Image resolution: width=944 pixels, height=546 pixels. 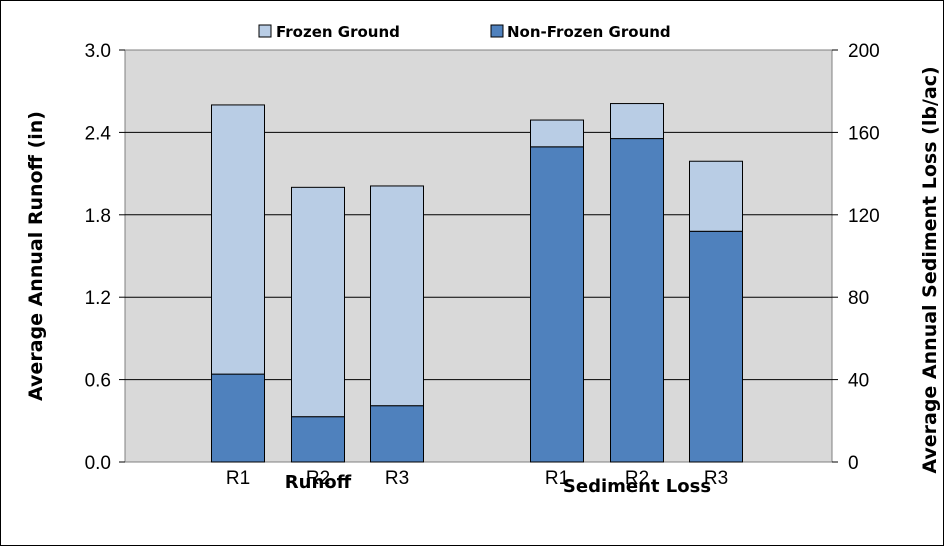 I want to click on bar-nonfrozen-runoff-r2, so click(x=318, y=439).